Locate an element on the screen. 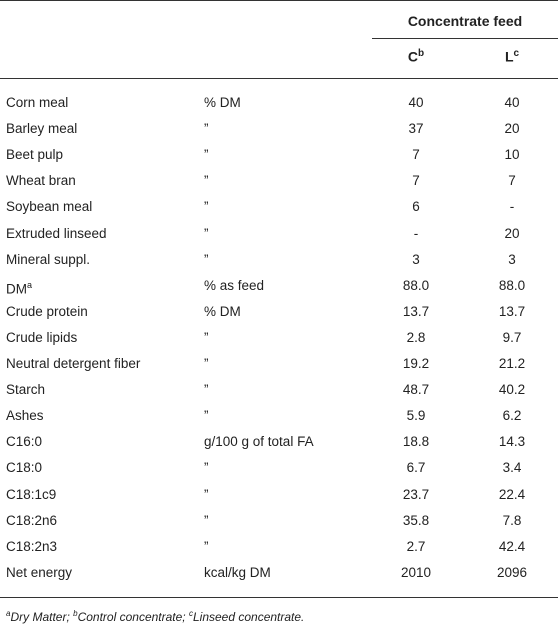  value-c: 13.7 is located at coordinates (416, 311).